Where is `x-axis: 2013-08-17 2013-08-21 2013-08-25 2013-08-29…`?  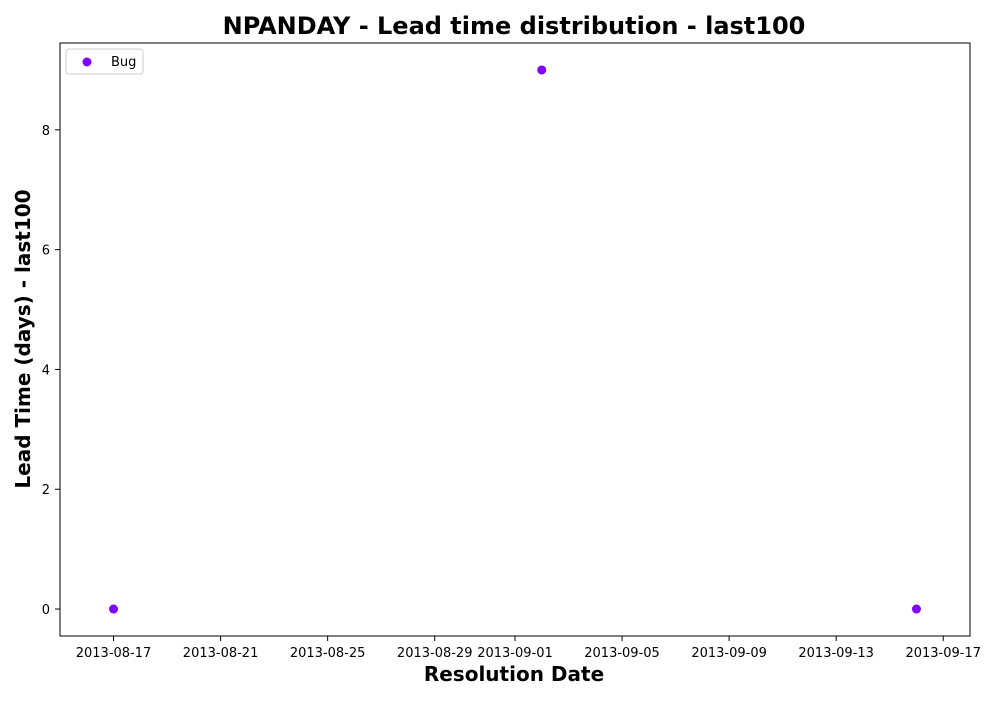 x-axis: 2013-08-17 2013-08-21 2013-08-25 2013-08-29… is located at coordinates (528, 648).